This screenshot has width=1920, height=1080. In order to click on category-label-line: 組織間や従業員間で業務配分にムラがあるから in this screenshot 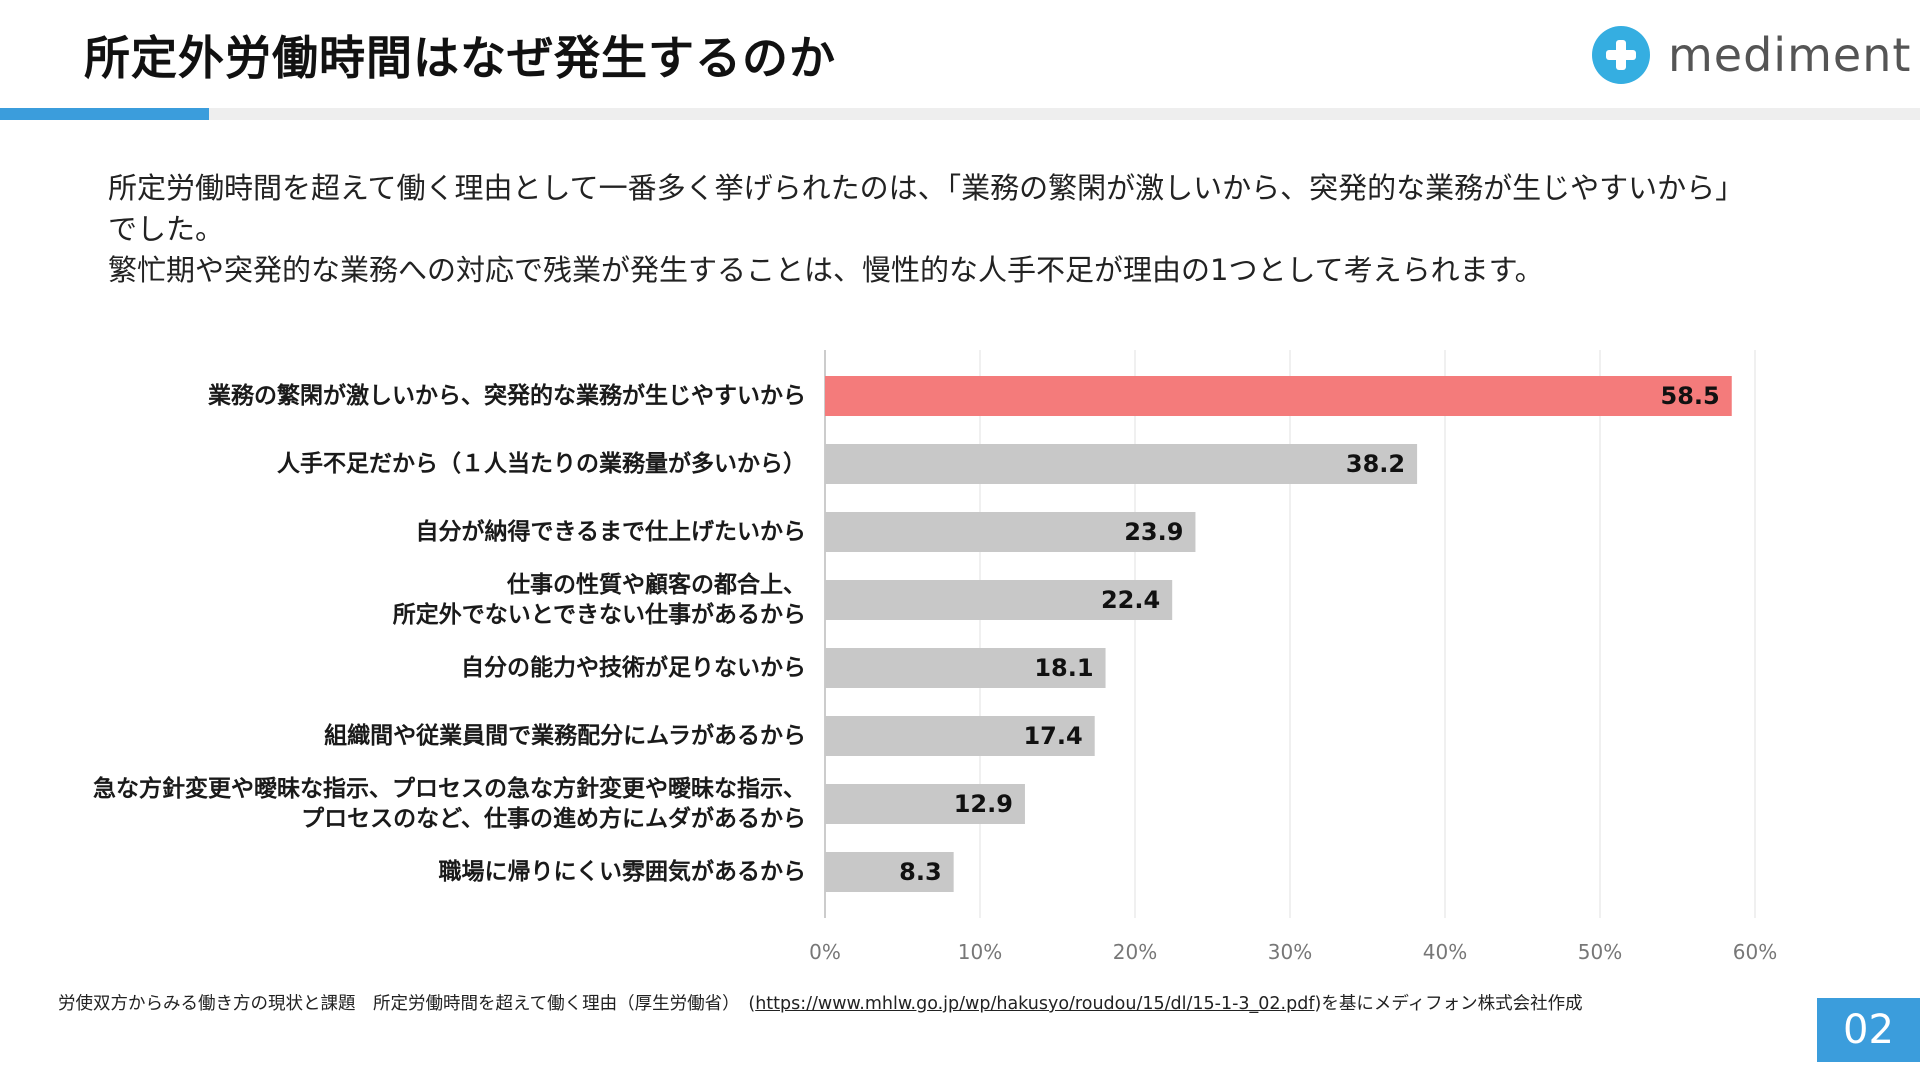, I will do `click(565, 736)`.